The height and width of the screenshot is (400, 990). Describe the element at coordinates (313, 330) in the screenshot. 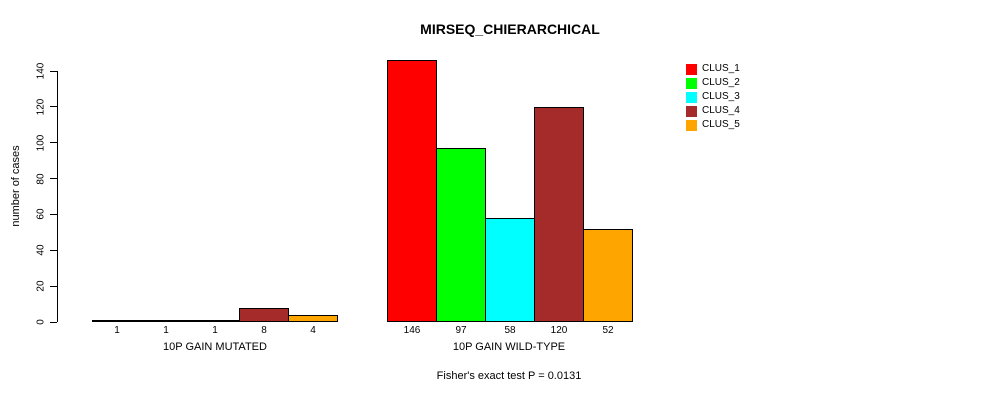

I see `bar-value-label: 4` at that location.